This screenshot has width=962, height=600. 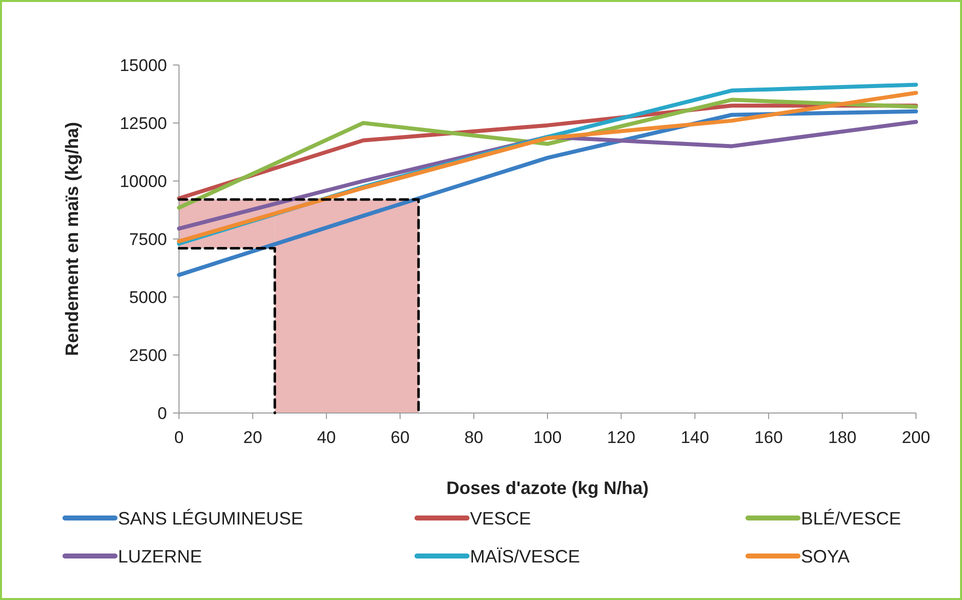 I want to click on x-tick-label: 80, so click(x=474, y=437).